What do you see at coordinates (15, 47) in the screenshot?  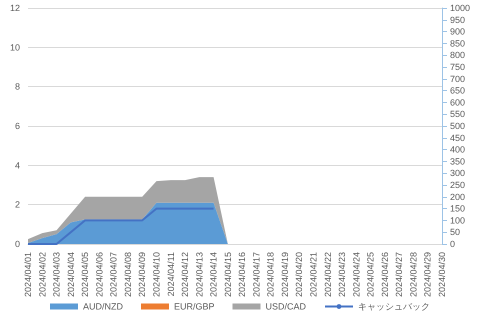 I see `y-tick-label: 10` at bounding box center [15, 47].